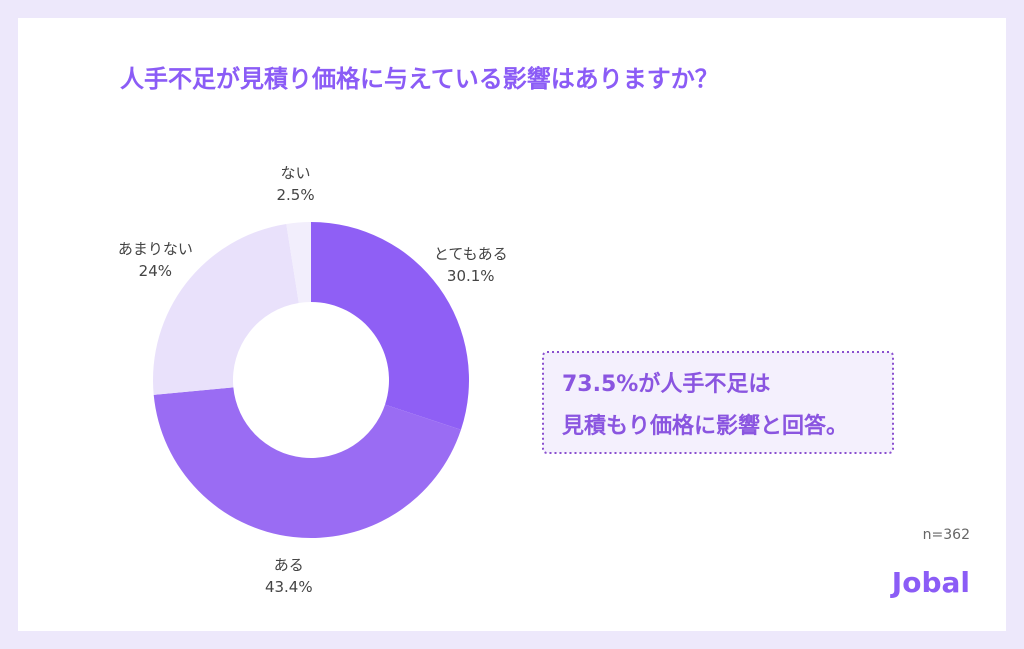  I want to click on callout-text: 見積もり価格に影響と回答。, so click(705, 426).